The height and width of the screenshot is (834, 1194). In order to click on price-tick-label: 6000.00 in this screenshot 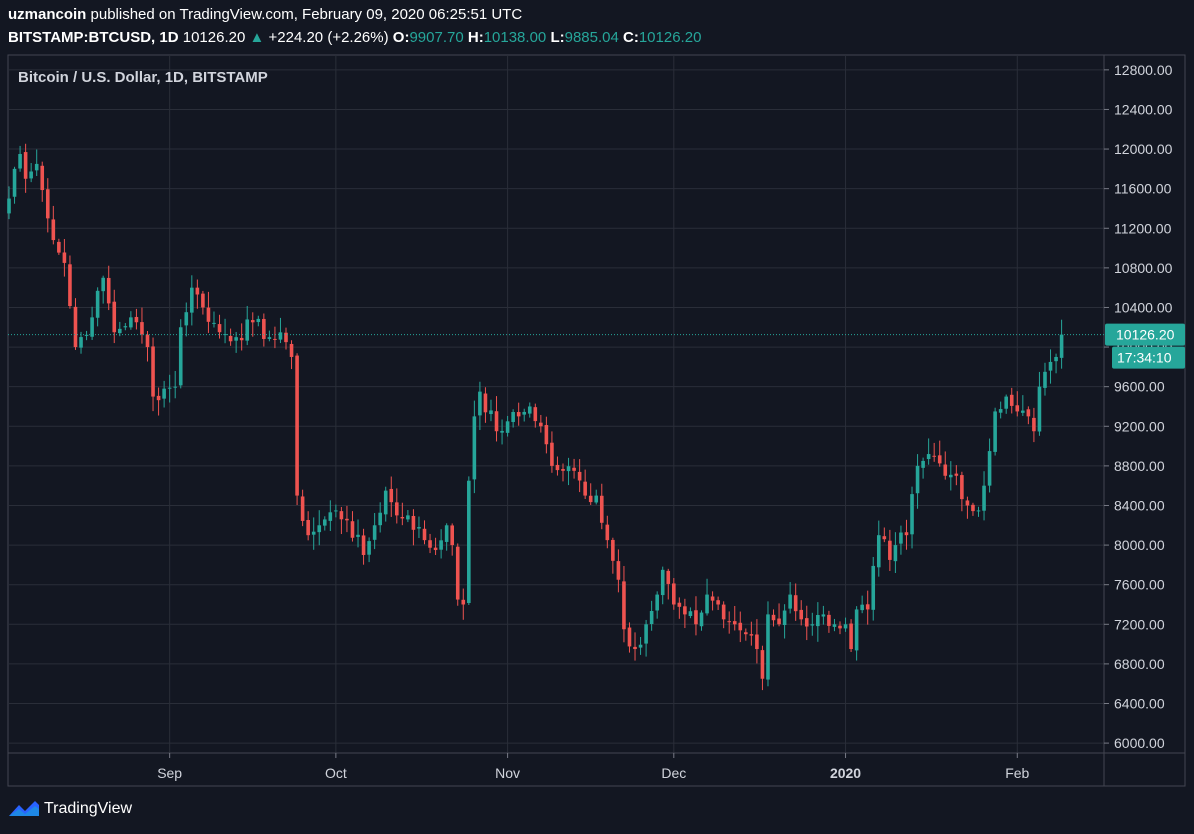, I will do `click(1139, 743)`.